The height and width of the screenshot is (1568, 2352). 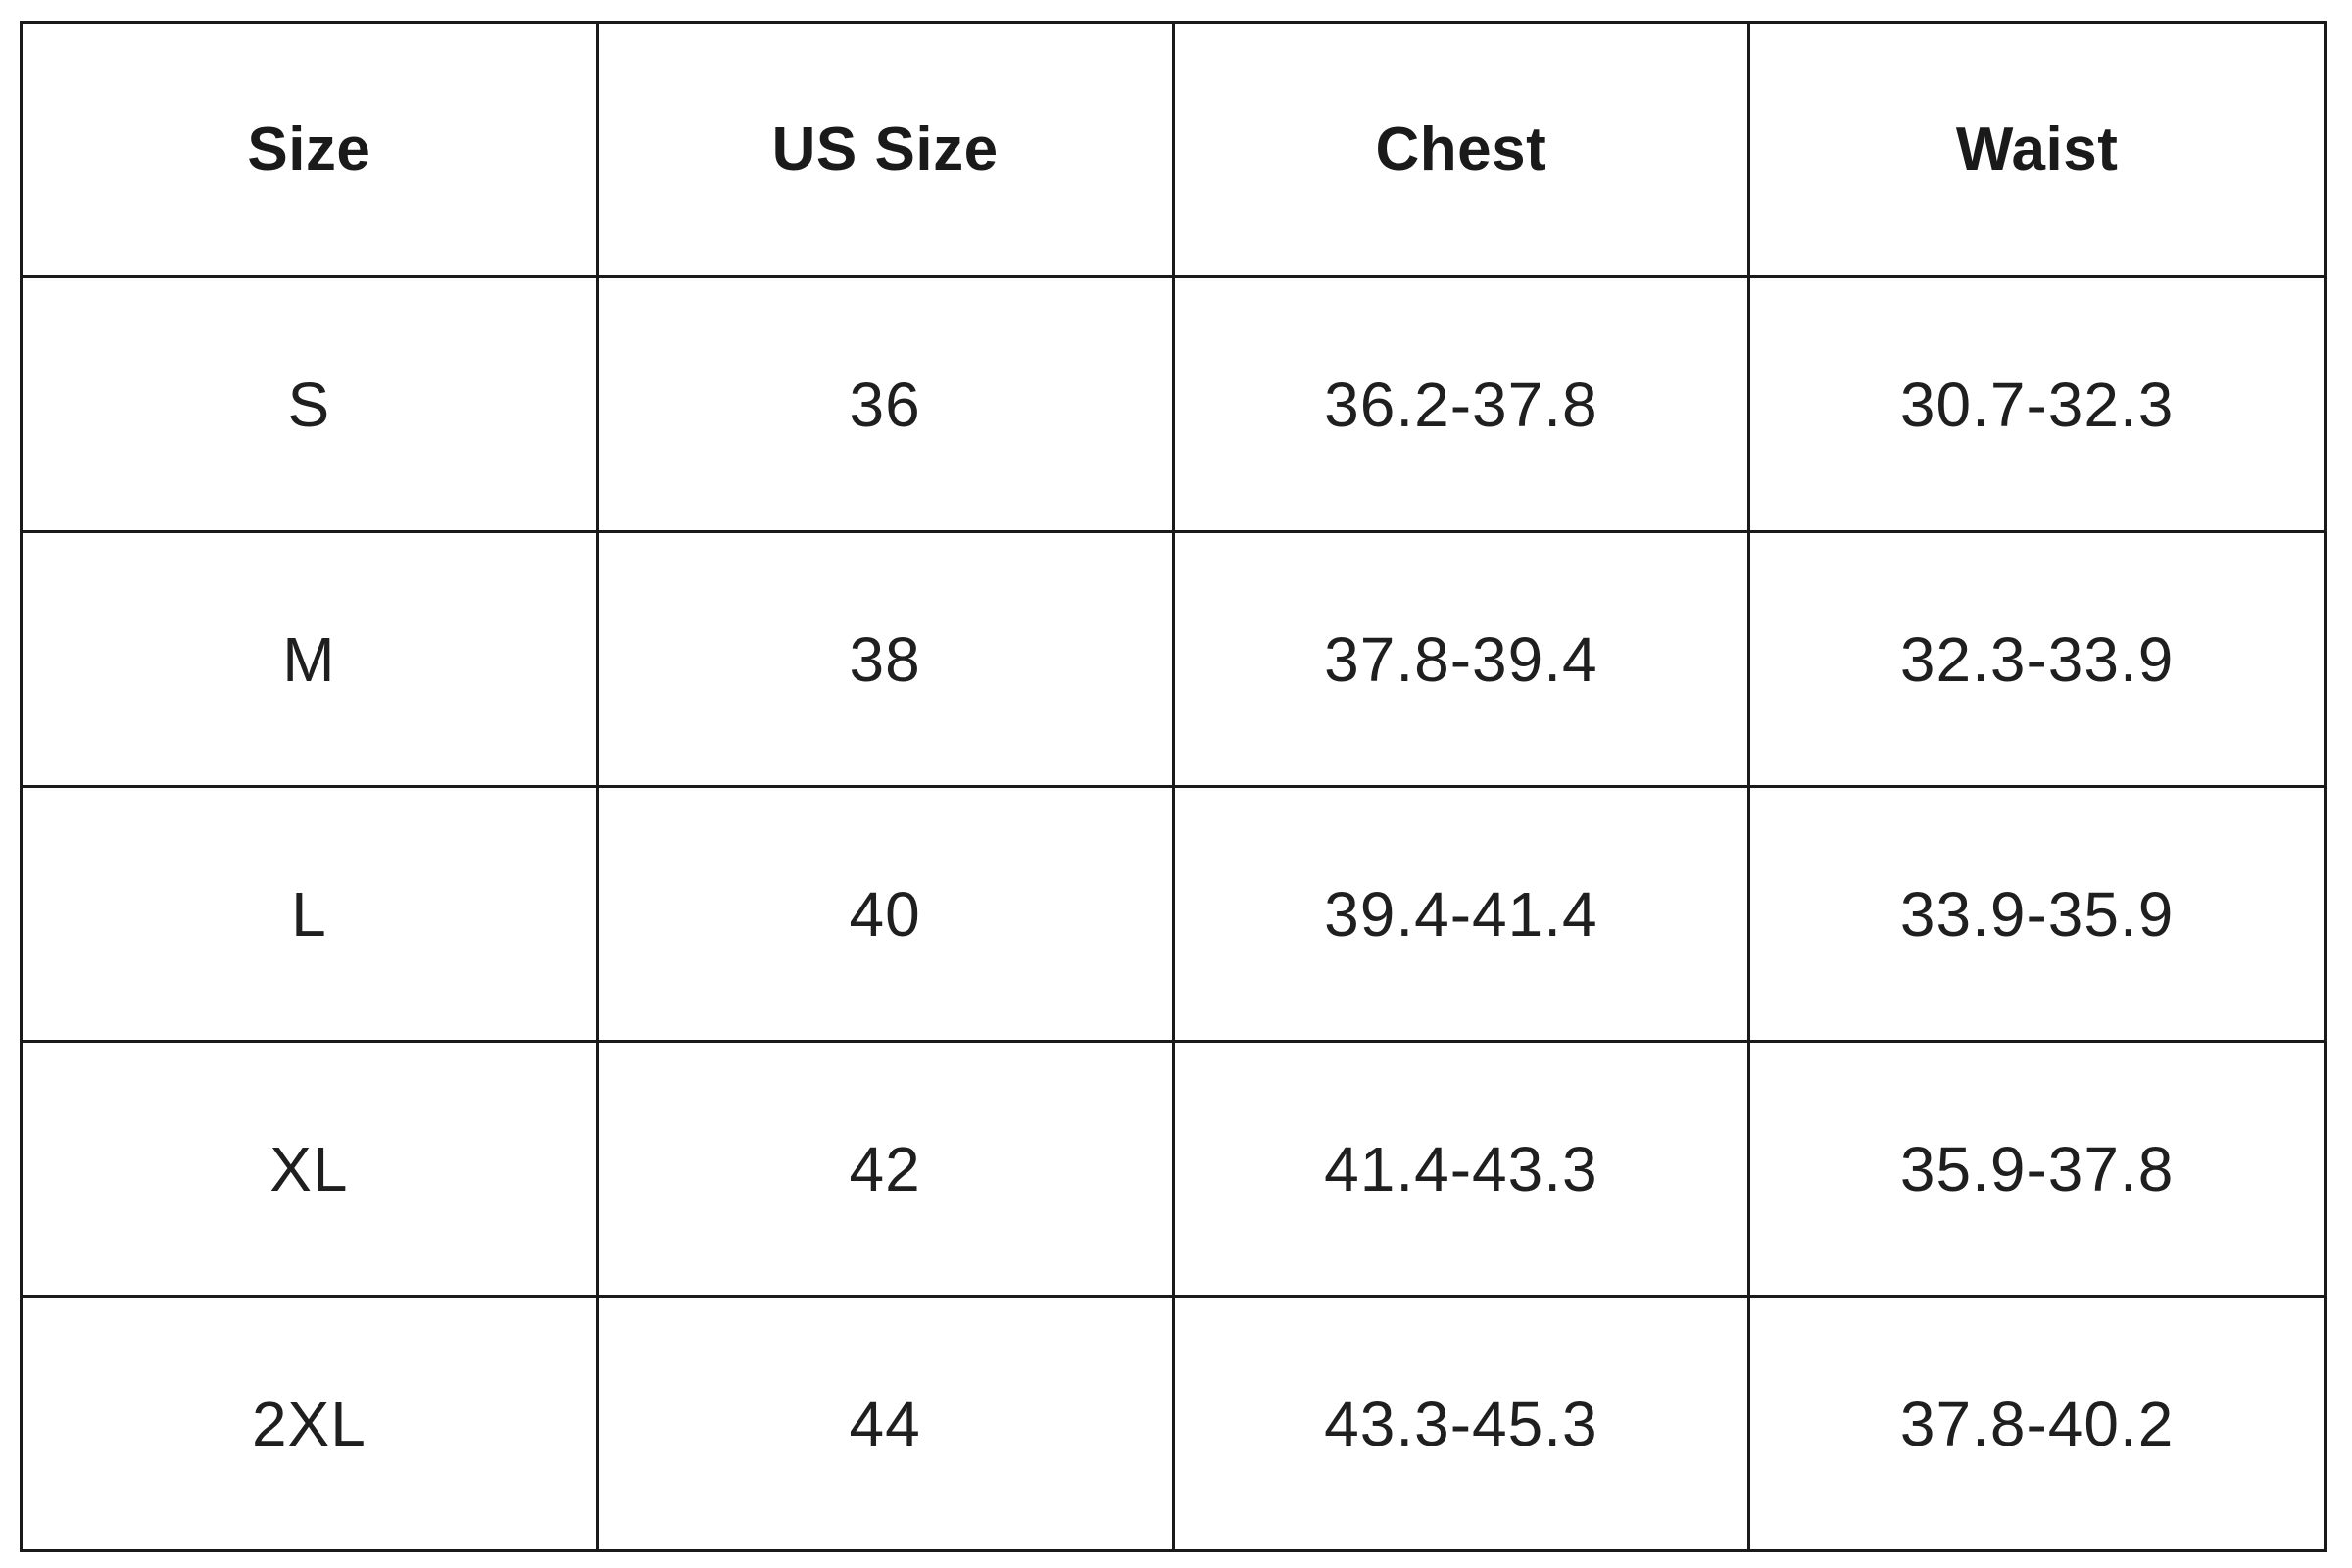 I want to click on column-header-chest: Chest, so click(x=1461, y=149).